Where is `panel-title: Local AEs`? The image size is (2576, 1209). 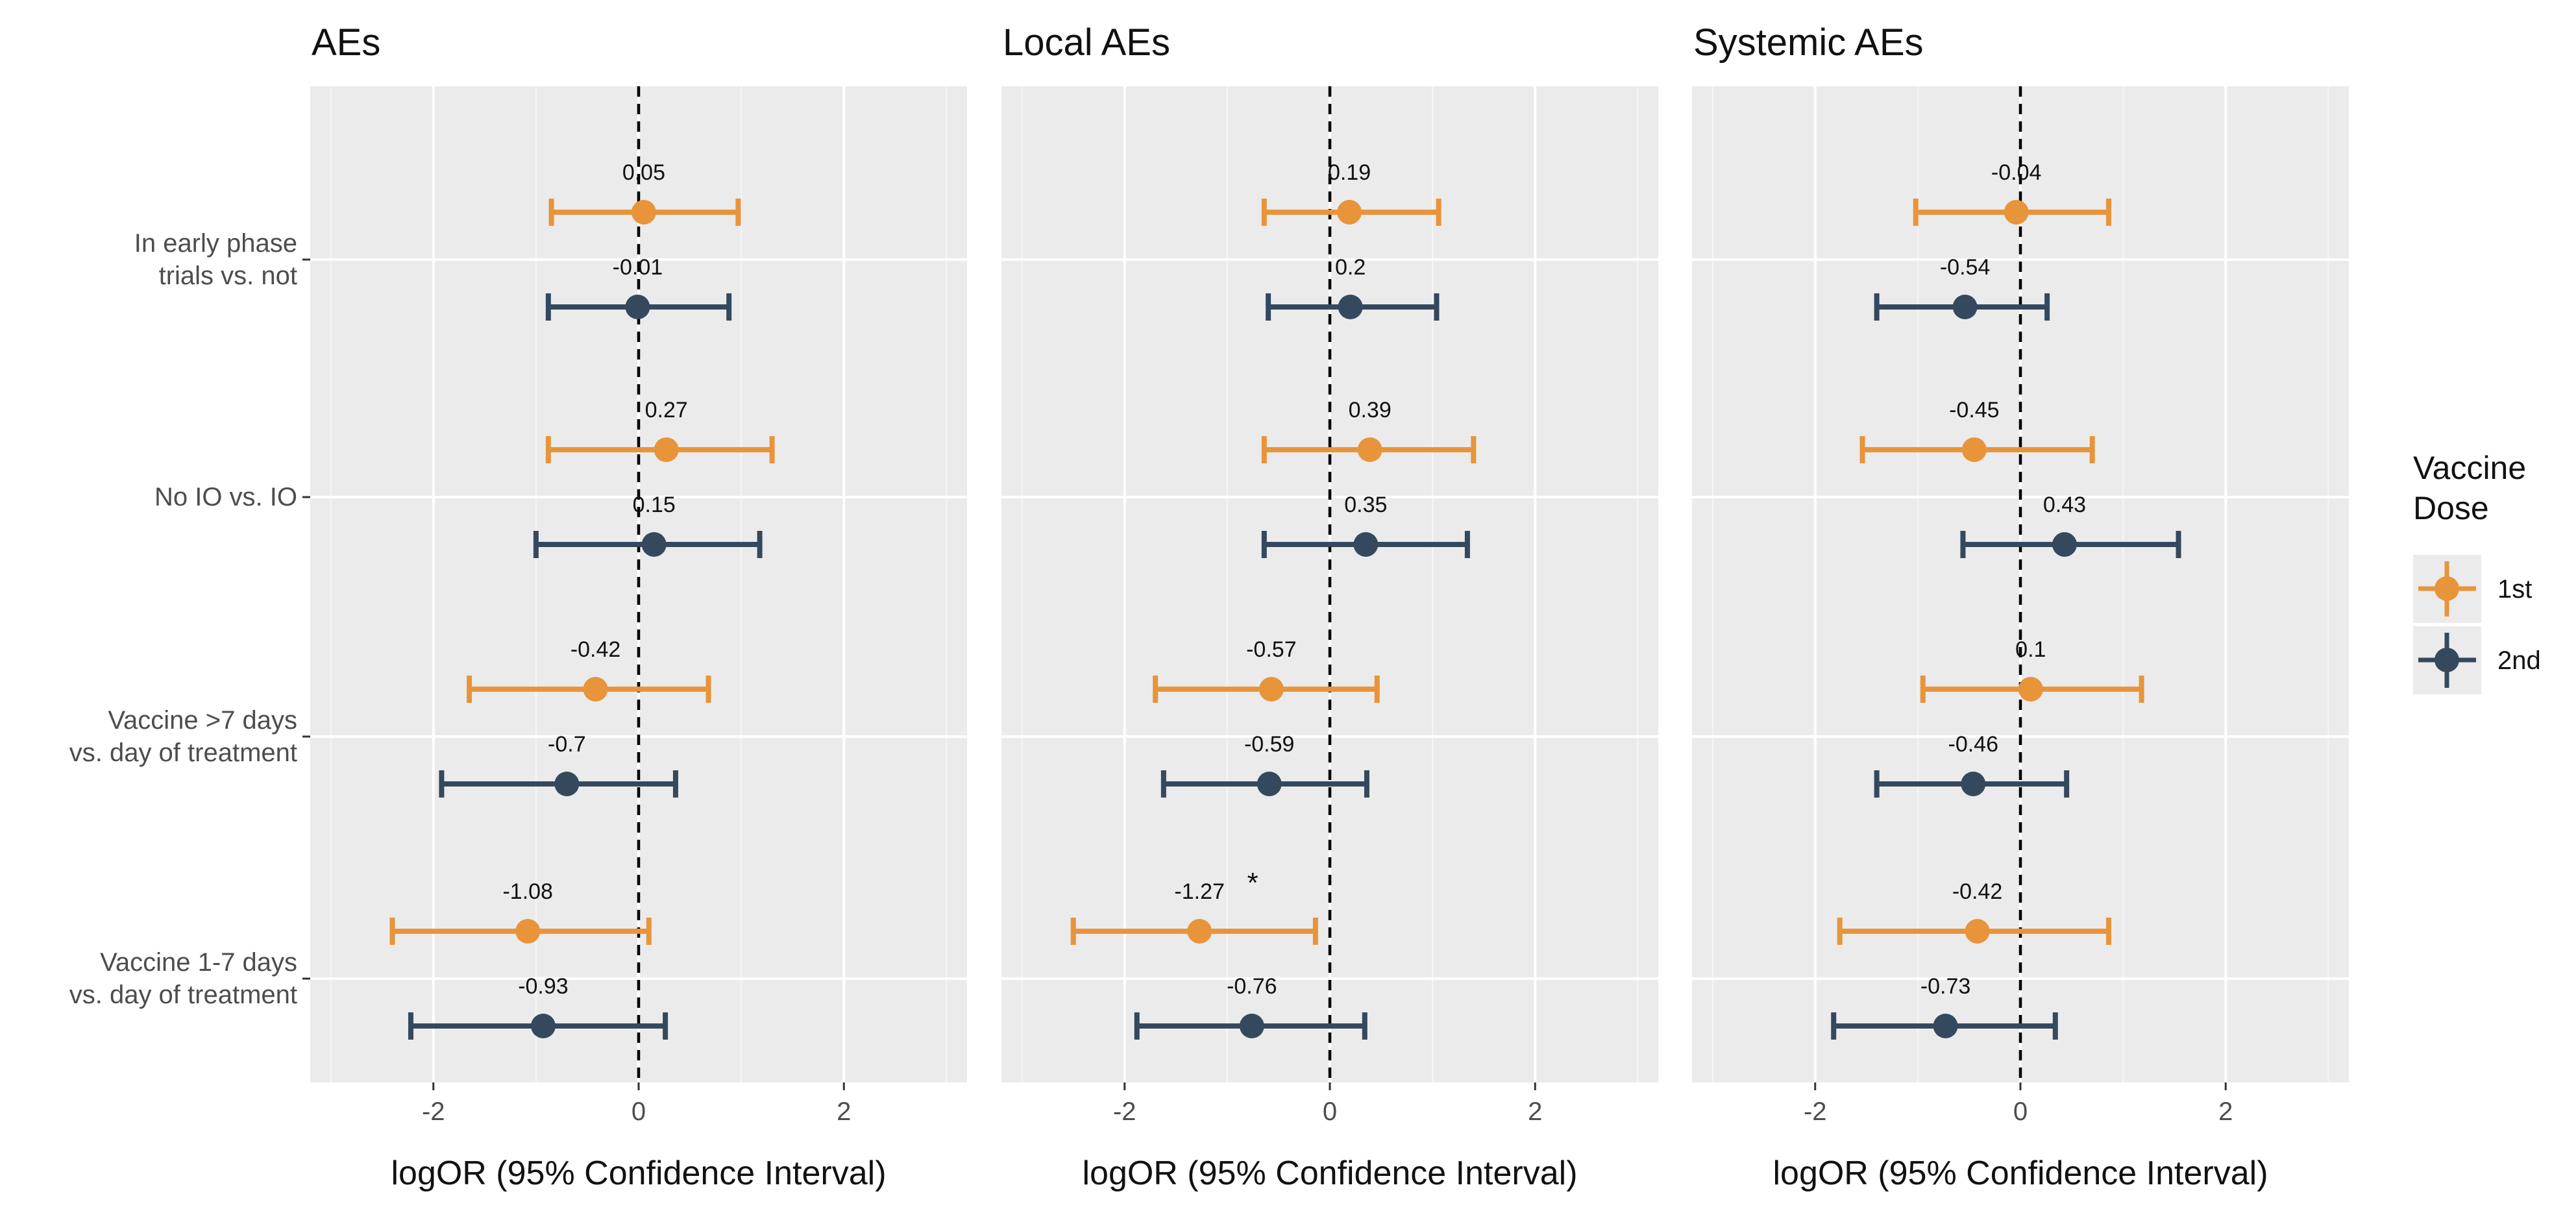 panel-title: Local AEs is located at coordinates (1086, 42).